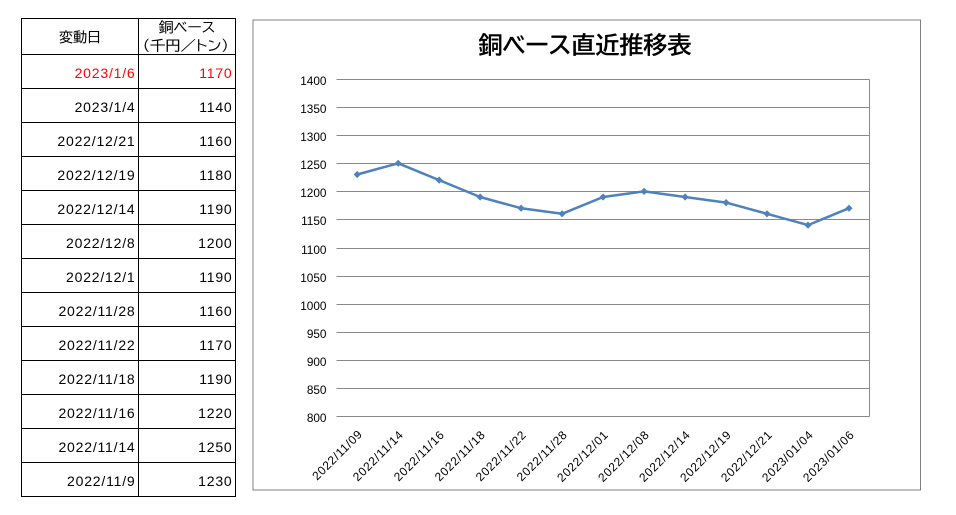 The width and height of the screenshot is (956, 515). Describe the element at coordinates (314, 221) in the screenshot. I see `svg-text: 1150` at that location.